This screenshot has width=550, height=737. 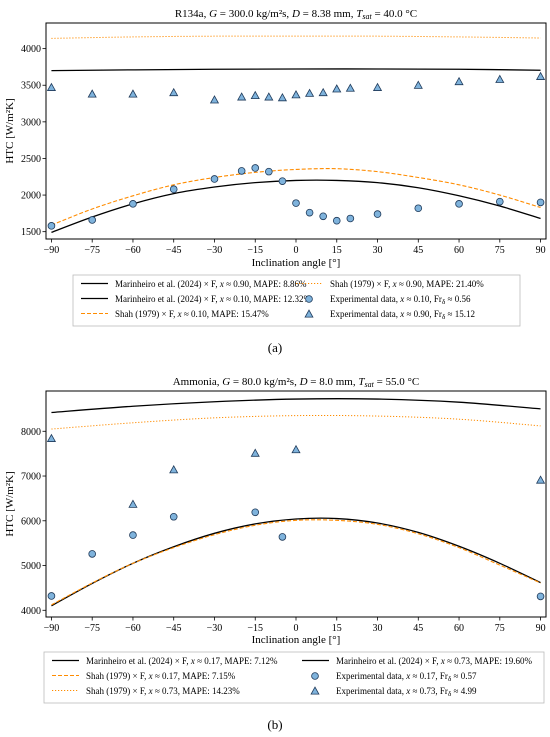 I want to click on y-tick-label: 4000, so click(x=31, y=49).